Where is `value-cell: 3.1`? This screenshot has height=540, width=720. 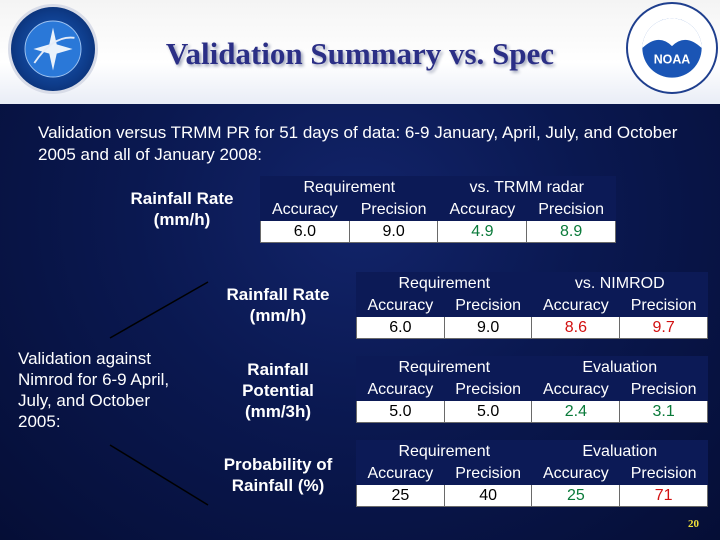 value-cell: 3.1 is located at coordinates (663, 411).